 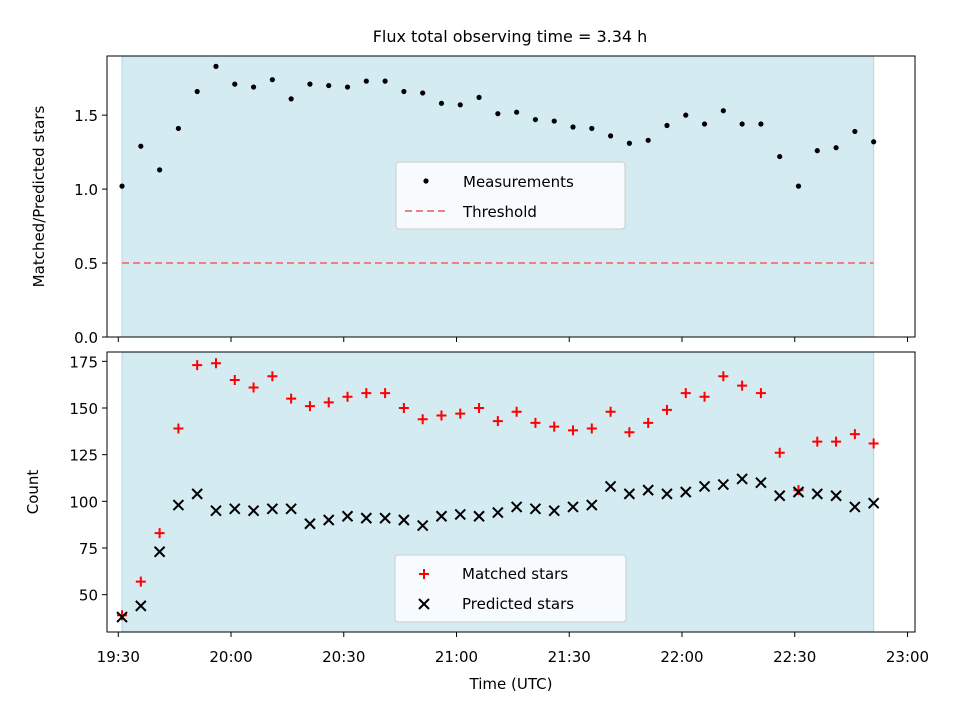 What do you see at coordinates (118, 657) in the screenshot?
I see `x-tick-label: 19:30` at bounding box center [118, 657].